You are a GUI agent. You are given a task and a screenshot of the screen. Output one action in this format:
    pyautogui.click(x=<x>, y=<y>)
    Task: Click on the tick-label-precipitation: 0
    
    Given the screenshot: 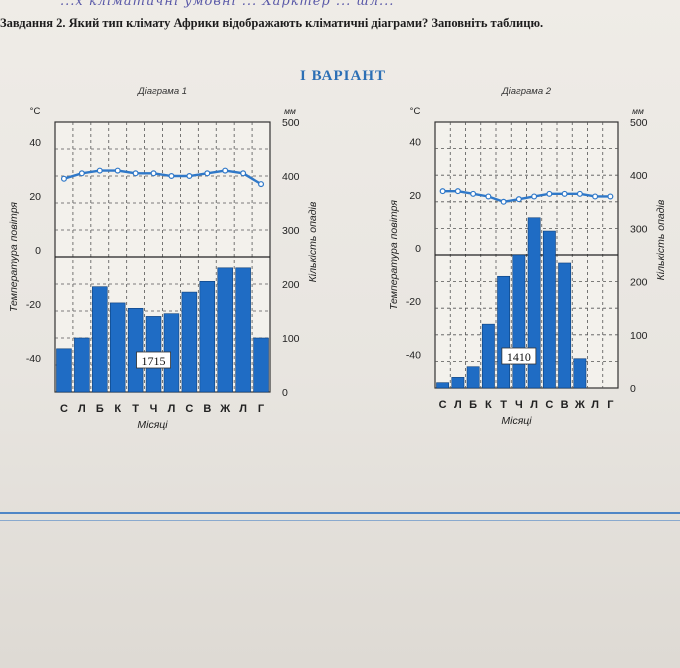 What is the action you would take?
    pyautogui.click(x=633, y=389)
    